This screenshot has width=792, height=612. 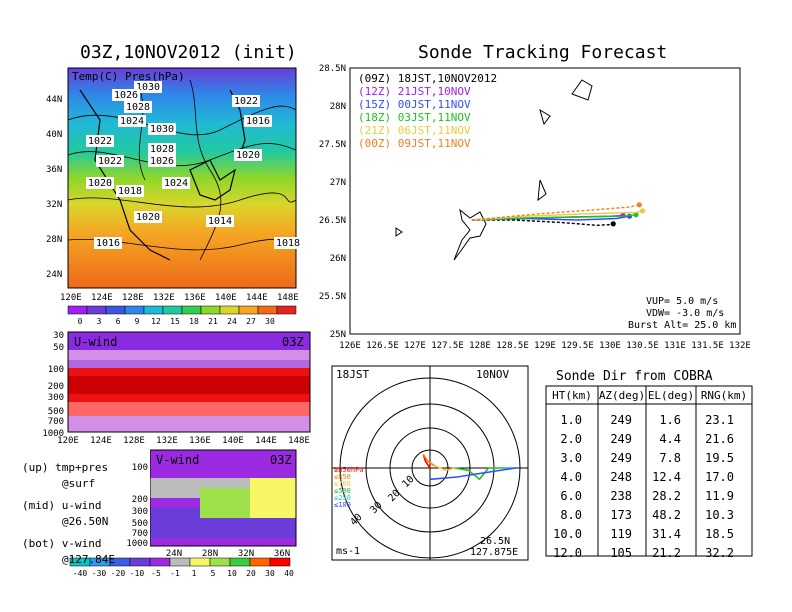 I want to click on colorbar-tick: -1, so click(x=175, y=573).